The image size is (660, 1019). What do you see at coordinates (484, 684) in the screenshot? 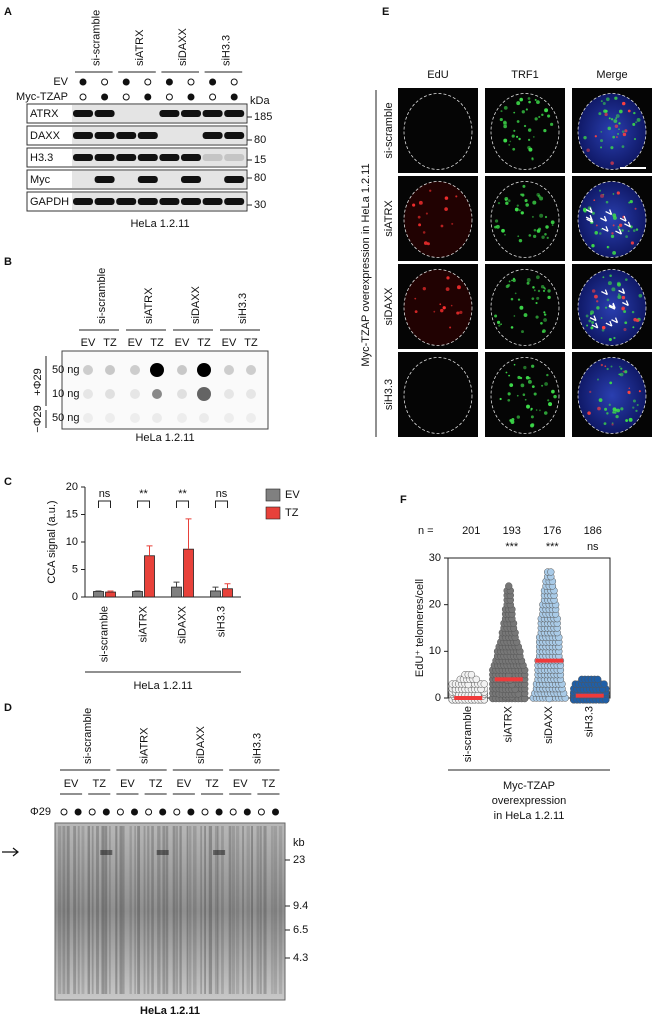
I see `dot` at bounding box center [484, 684].